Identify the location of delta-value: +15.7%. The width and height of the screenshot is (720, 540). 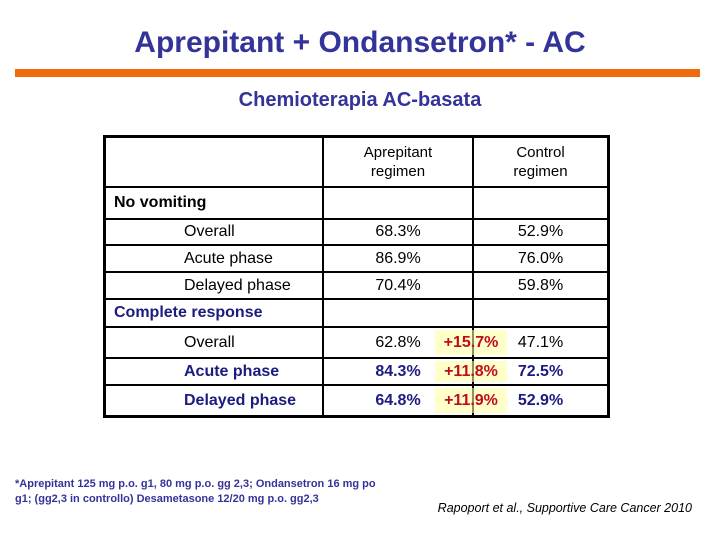
(471, 342).